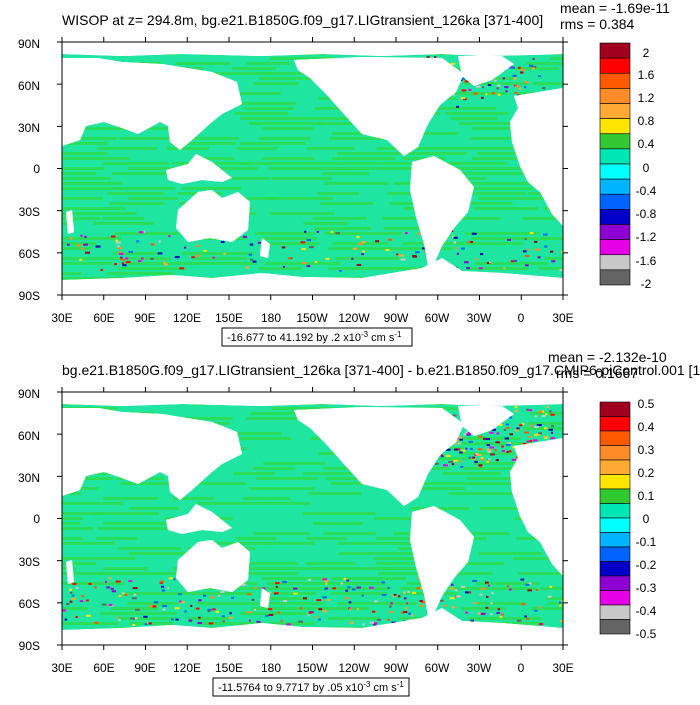 The image size is (700, 705). What do you see at coordinates (29, 394) in the screenshot?
I see `y-tick-90n: 90N` at bounding box center [29, 394].